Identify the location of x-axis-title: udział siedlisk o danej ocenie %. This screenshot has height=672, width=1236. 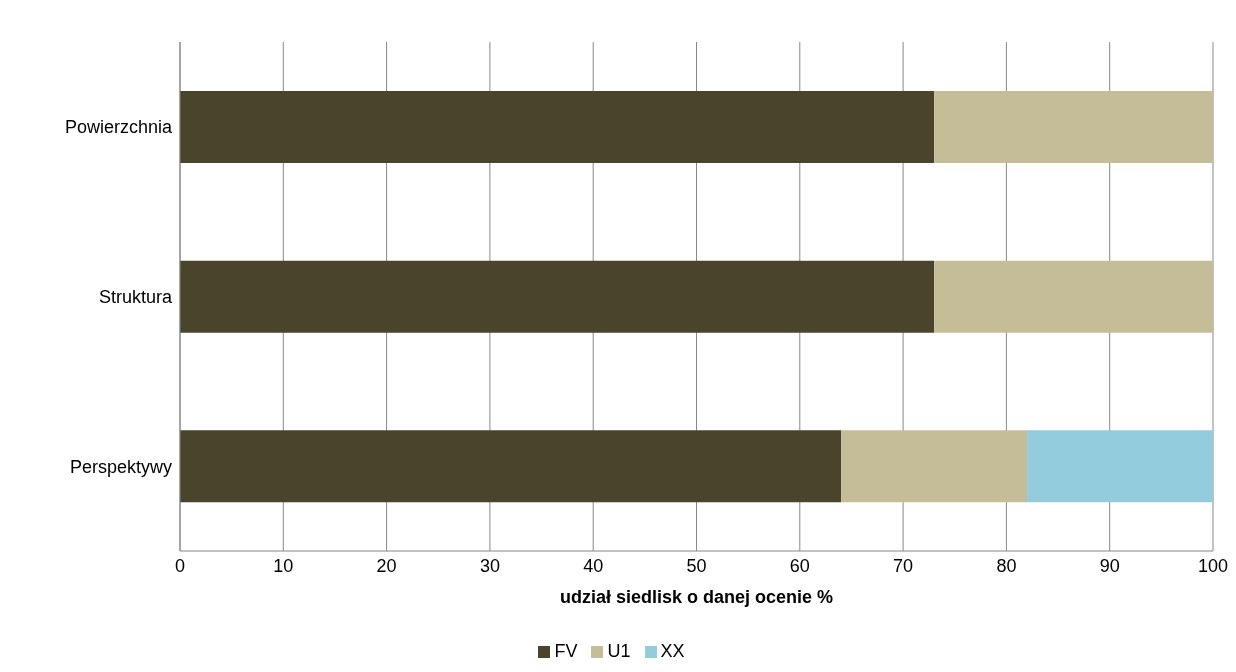
(696, 597).